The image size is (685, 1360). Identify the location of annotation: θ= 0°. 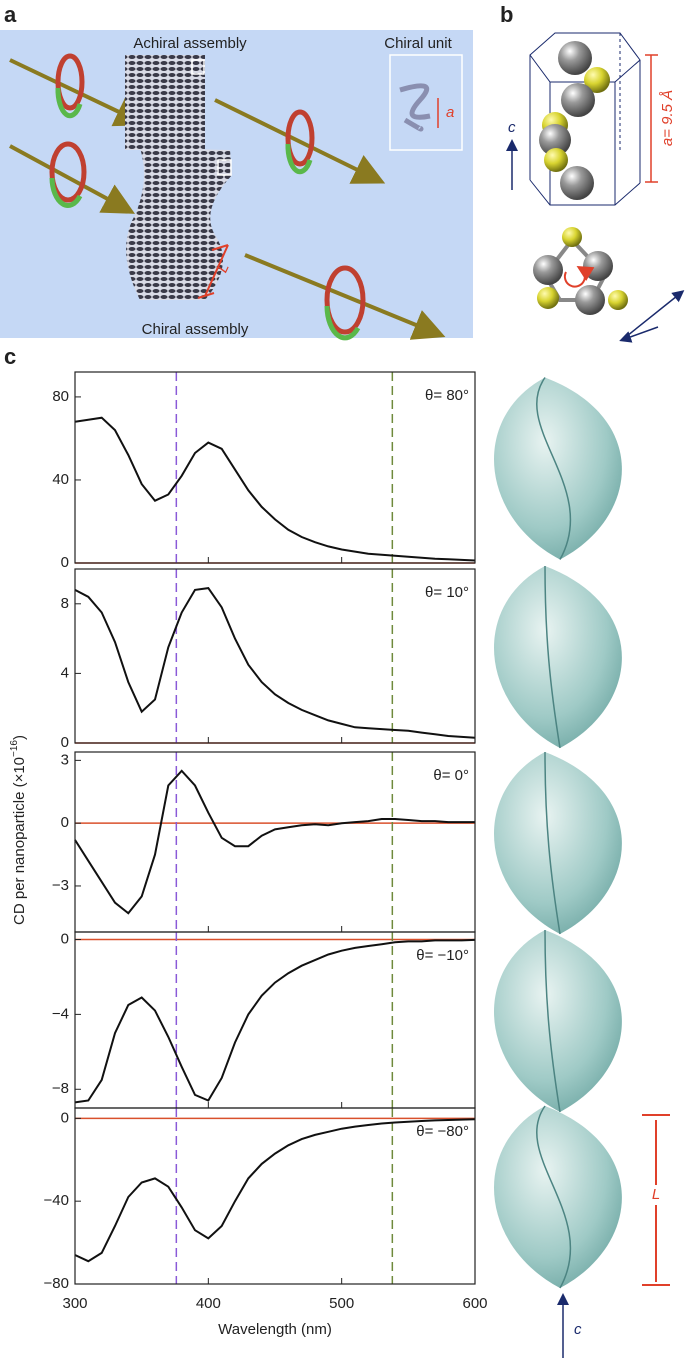
(451, 775).